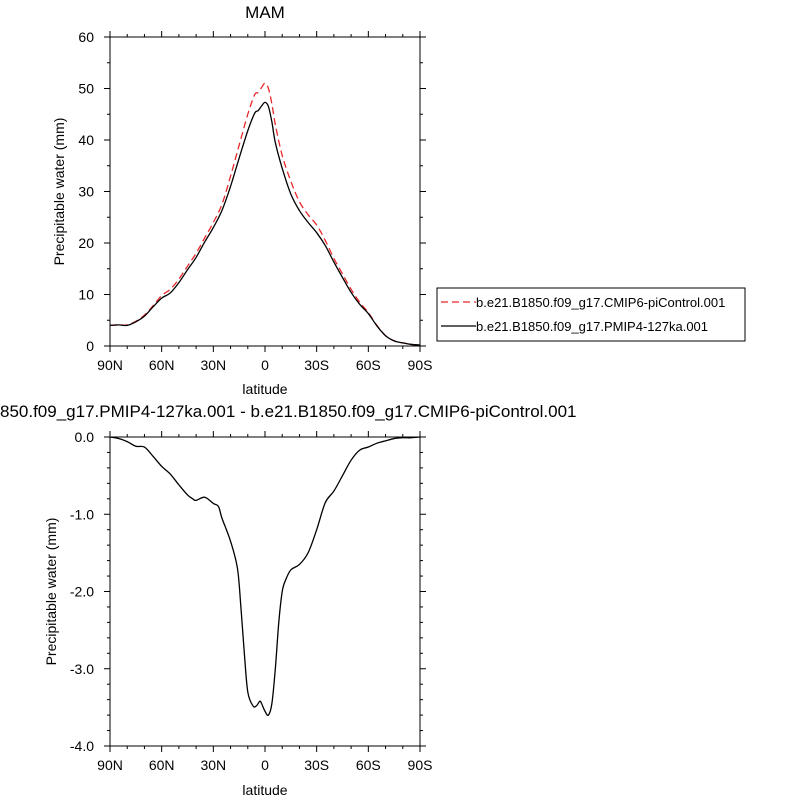 This screenshot has width=800, height=800. Describe the element at coordinates (265, 223) in the screenshot. I see `series-line-pmip4` at that location.